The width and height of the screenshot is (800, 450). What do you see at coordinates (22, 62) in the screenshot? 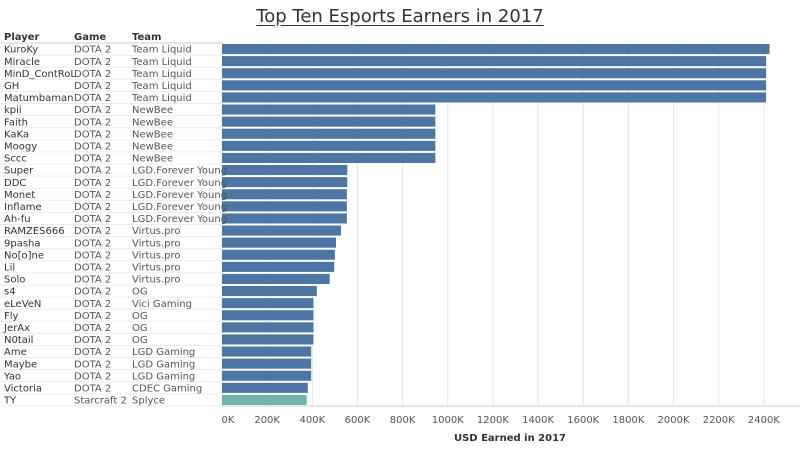
I see `player-label: Miracle` at bounding box center [22, 62].